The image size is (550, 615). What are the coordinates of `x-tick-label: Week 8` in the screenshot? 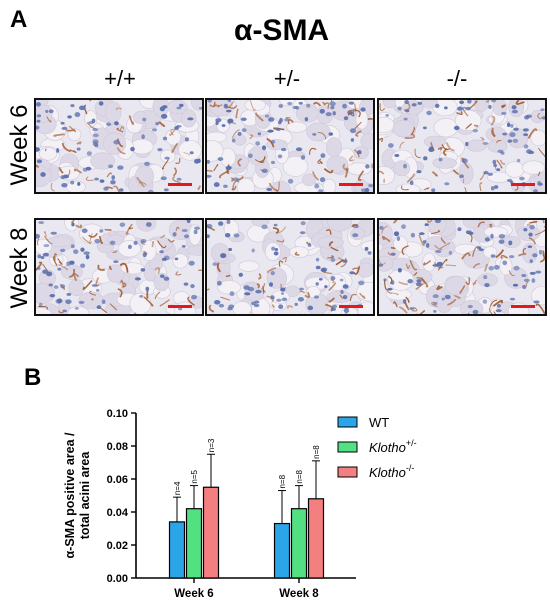 It's located at (299, 594).